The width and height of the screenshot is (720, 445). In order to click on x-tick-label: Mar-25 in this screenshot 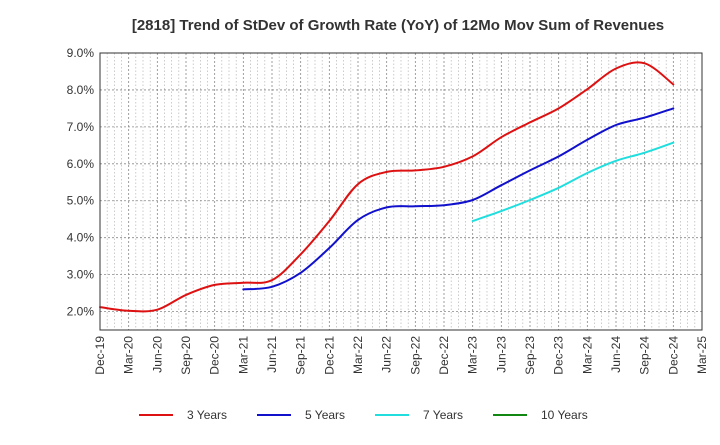, I will do `click(702, 355)`.